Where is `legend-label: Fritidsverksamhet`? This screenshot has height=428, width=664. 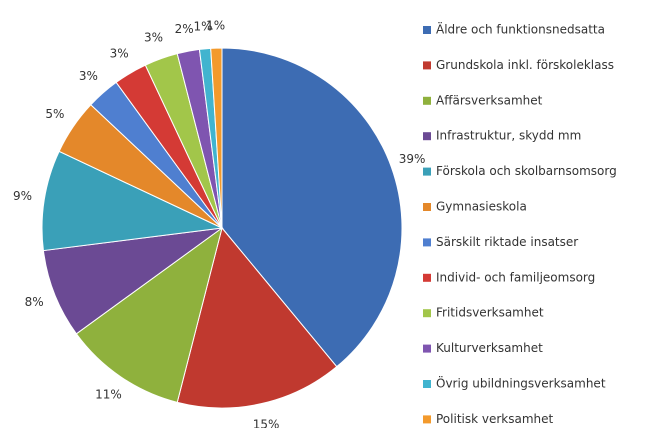 legend-label: Fritidsverksamhet is located at coordinates (490, 313).